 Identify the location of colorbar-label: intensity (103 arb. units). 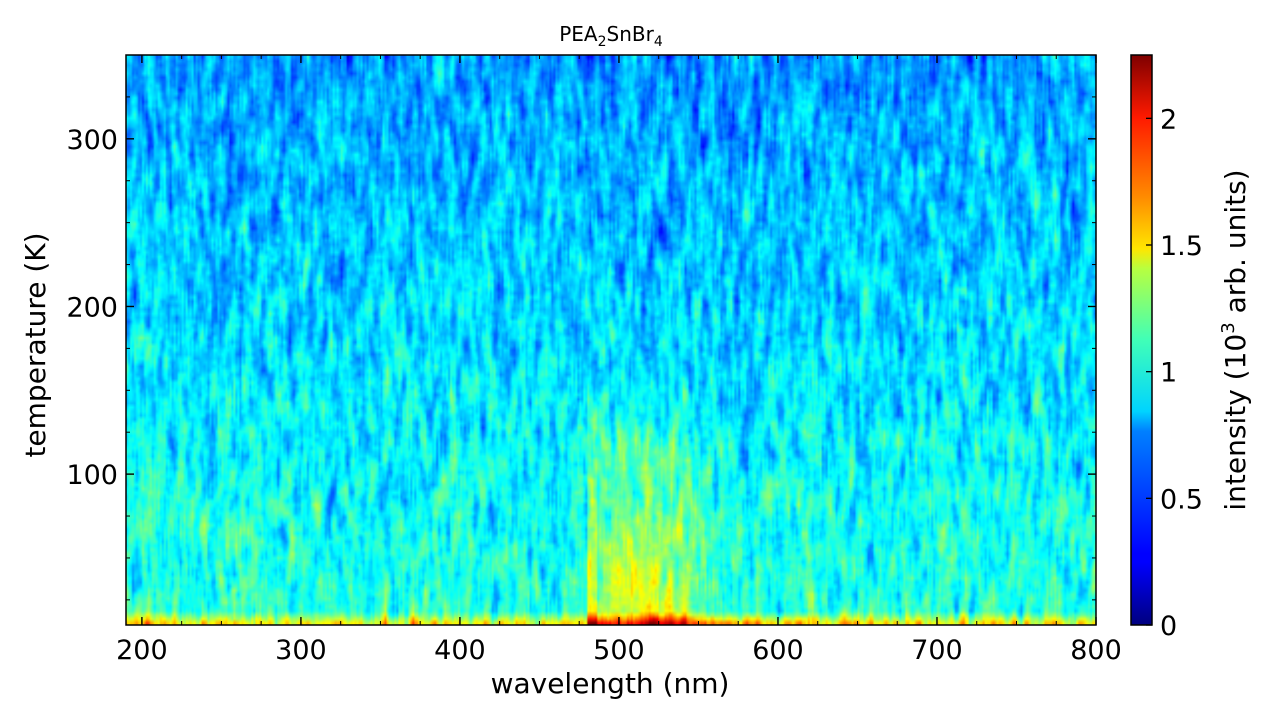
(1235, 339).